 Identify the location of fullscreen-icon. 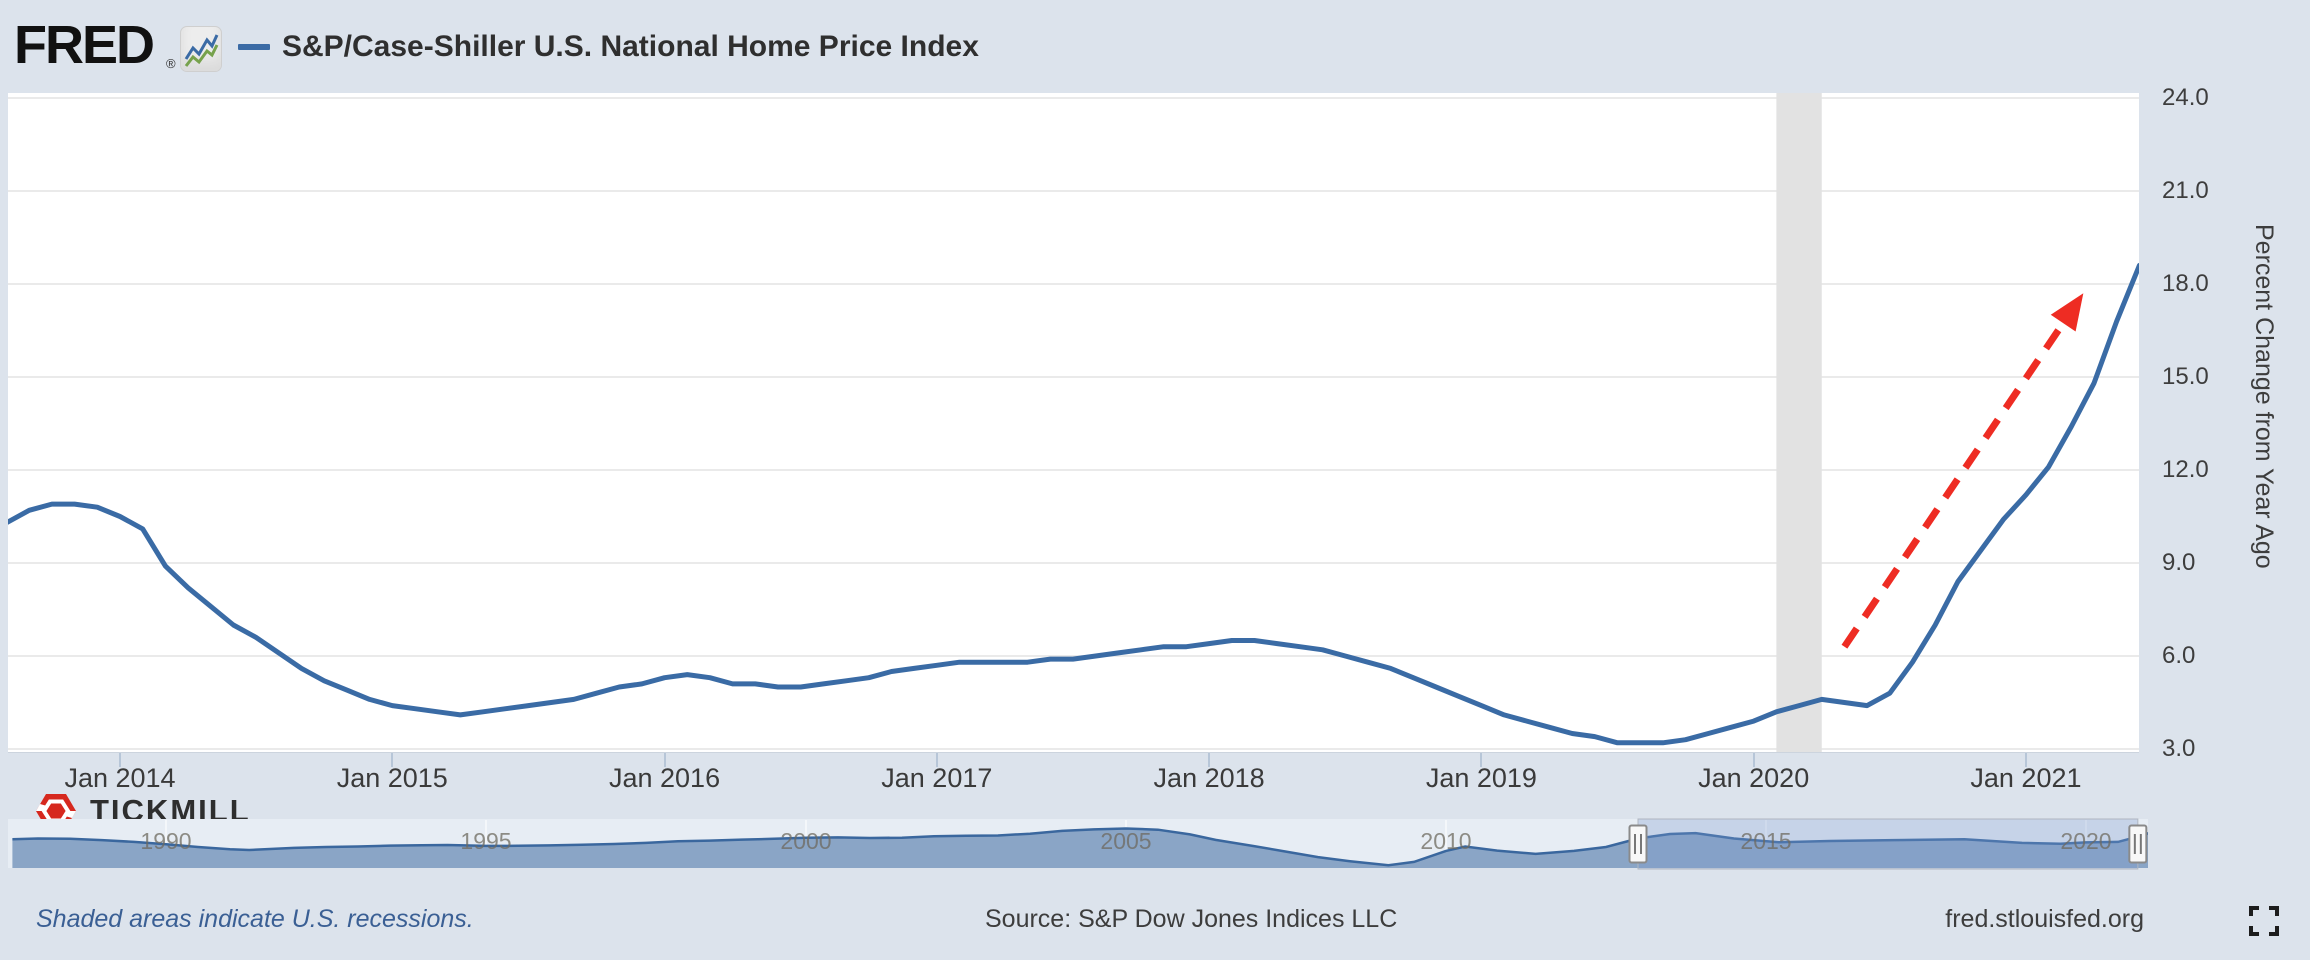
(2264, 921).